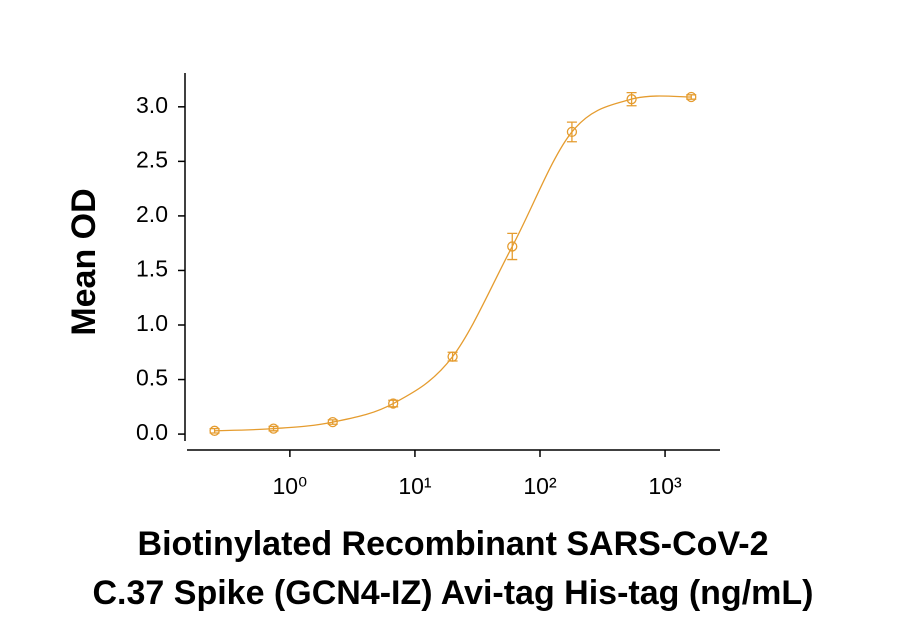 The image size is (907, 619). Describe the element at coordinates (152, 323) in the screenshot. I see `y-tick-label: 1.0` at that location.